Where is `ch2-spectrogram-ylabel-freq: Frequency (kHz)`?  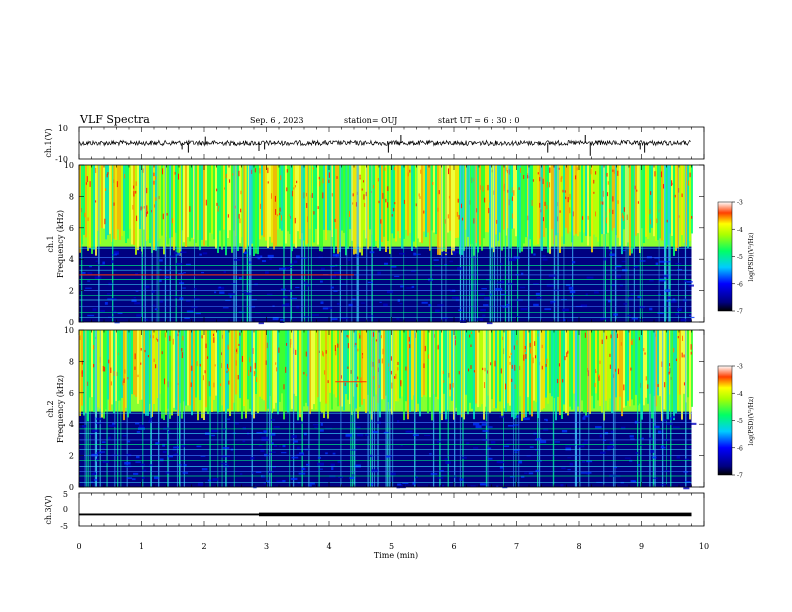
ch2-spectrogram-ylabel-freq: Frequency (kHz) is located at coordinates (60, 409).